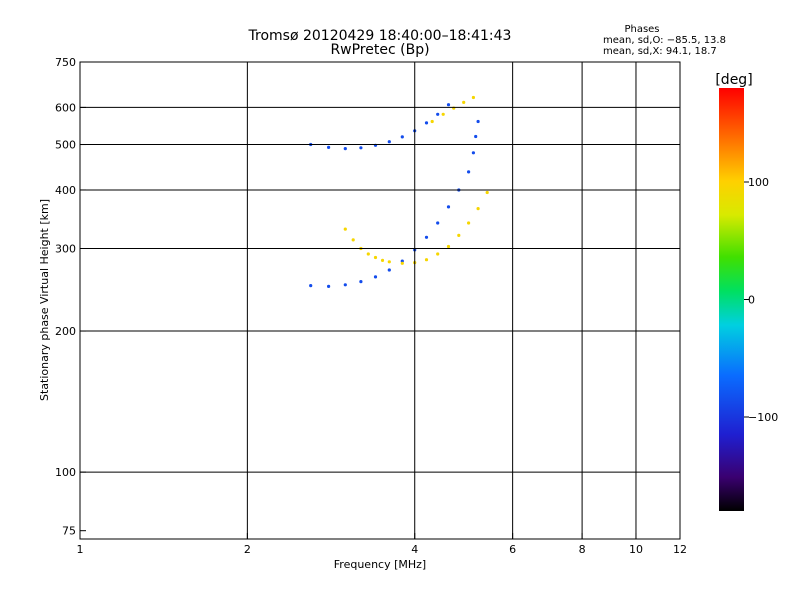 The width and height of the screenshot is (800, 600). What do you see at coordinates (660, 51) in the screenshot?
I see `phases-x-stats: mean, sd,X: 94.1, 18.7` at bounding box center [660, 51].